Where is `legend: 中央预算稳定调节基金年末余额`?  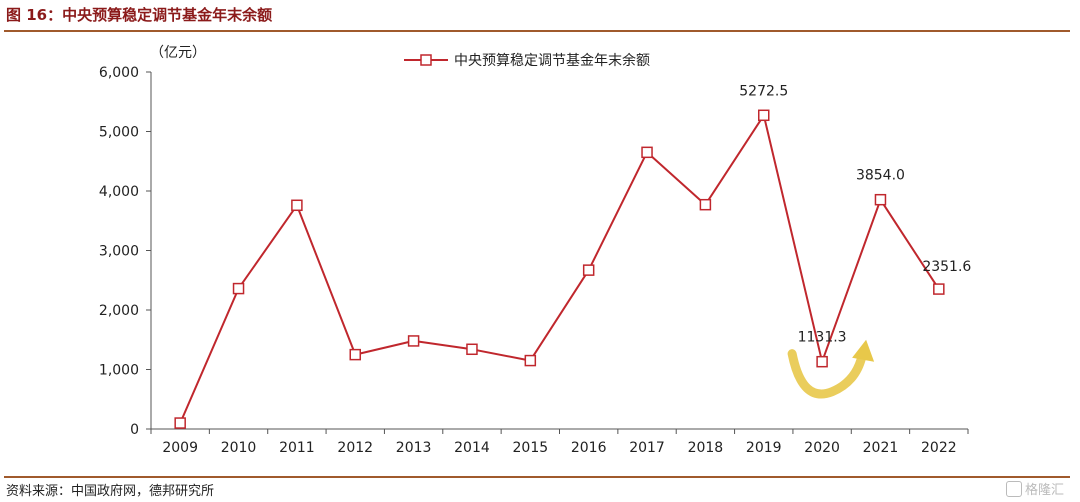
legend: 中央预算稳定调节基金年末余额 is located at coordinates (527, 60).